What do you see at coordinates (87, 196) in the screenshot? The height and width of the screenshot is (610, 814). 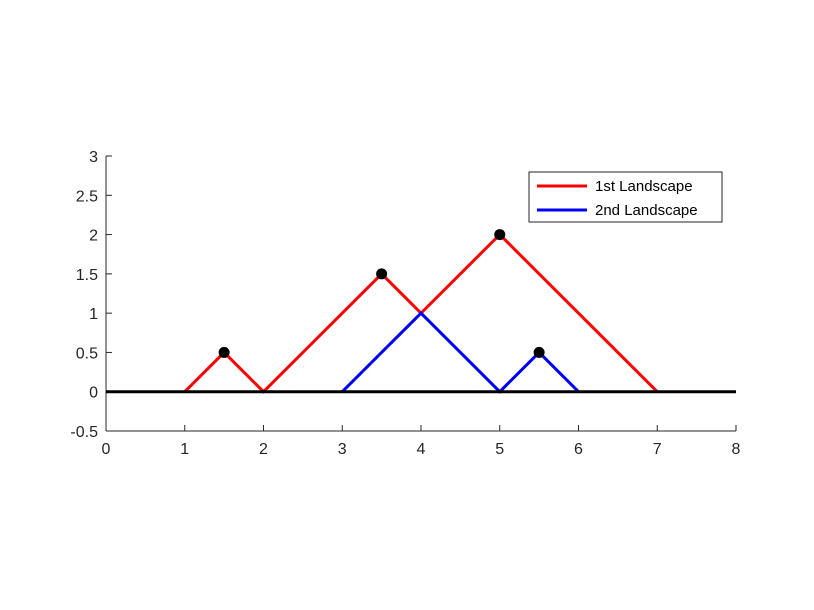 I see `y-tick-label: 2.5` at bounding box center [87, 196].